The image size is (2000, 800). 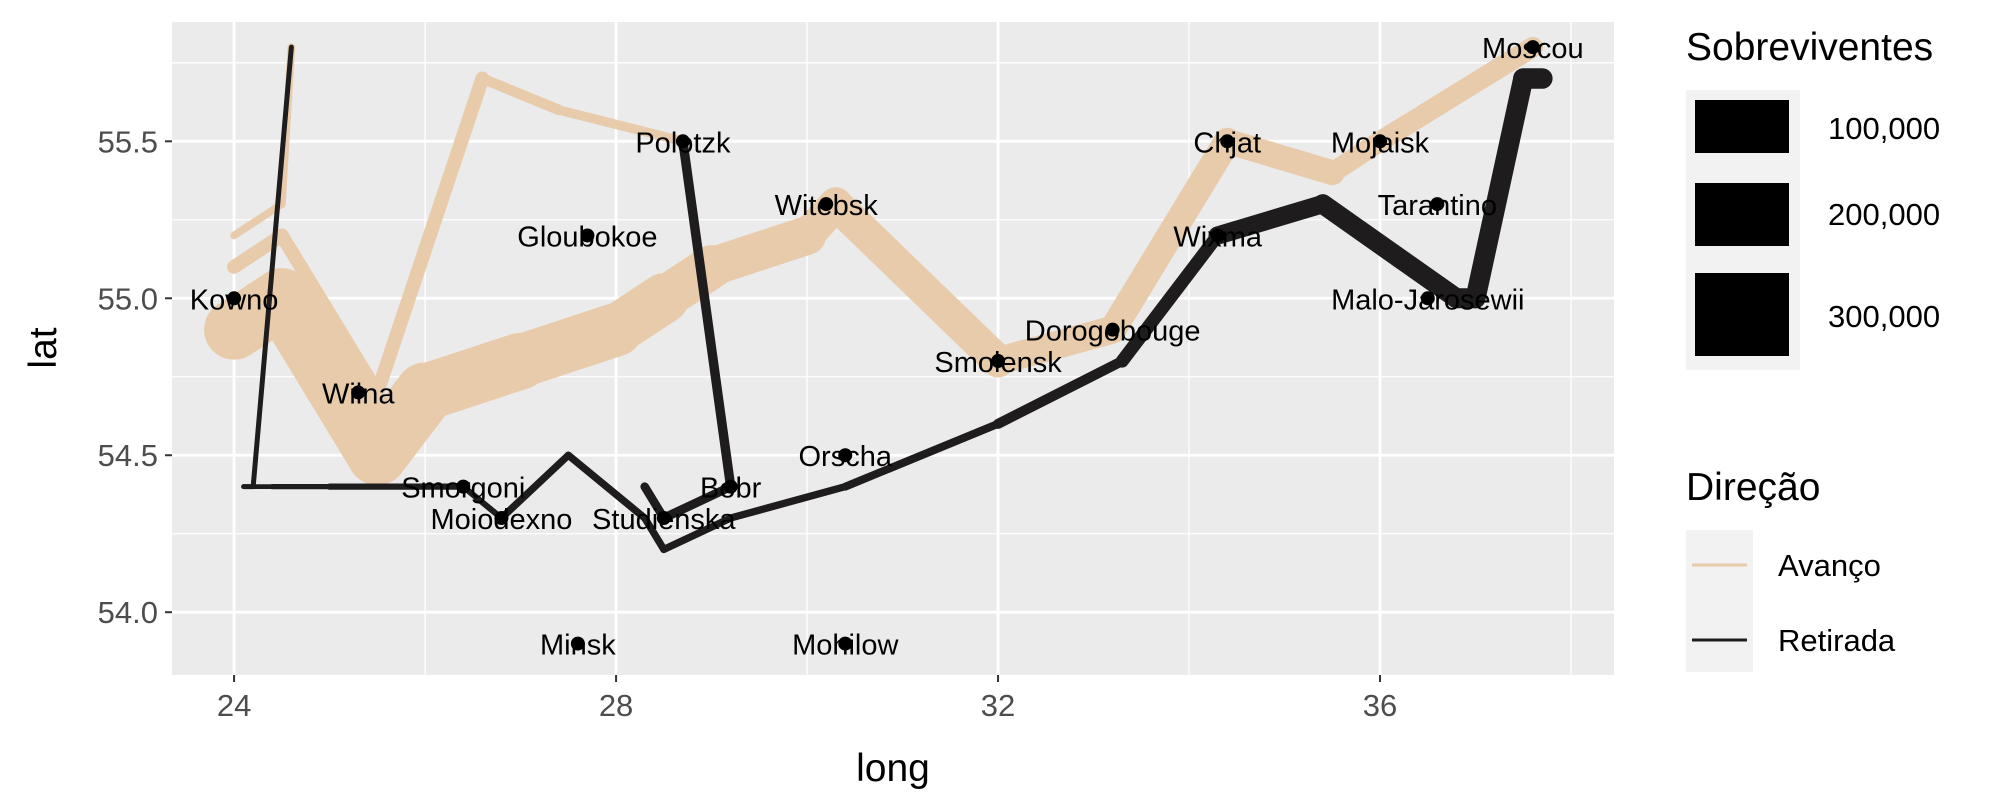 I want to click on x-tick-label: 32, so click(x=998, y=705).